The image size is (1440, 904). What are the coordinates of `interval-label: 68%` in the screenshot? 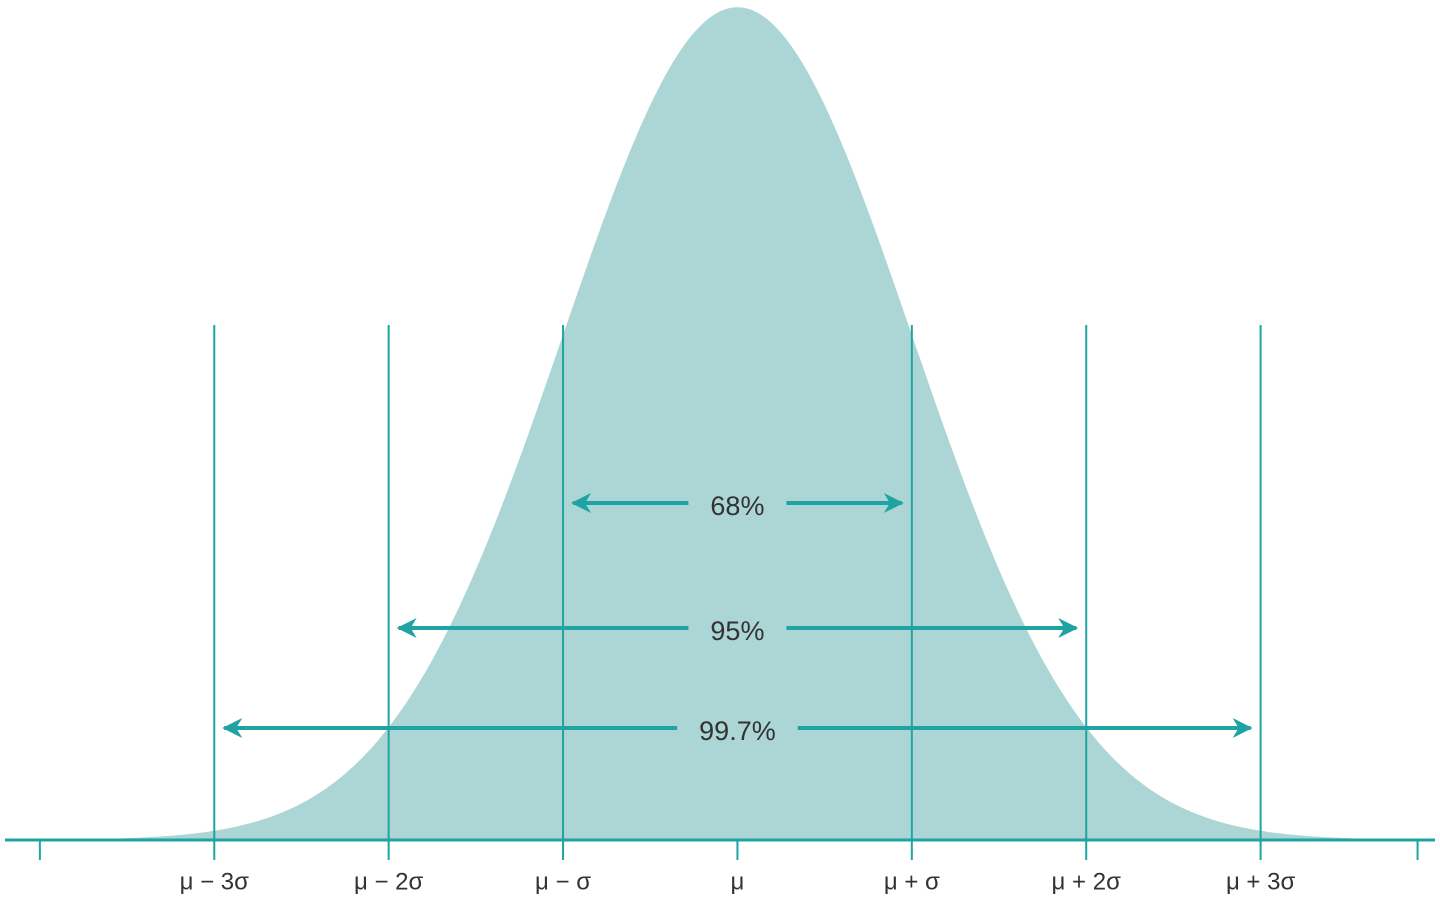 It's located at (737, 506).